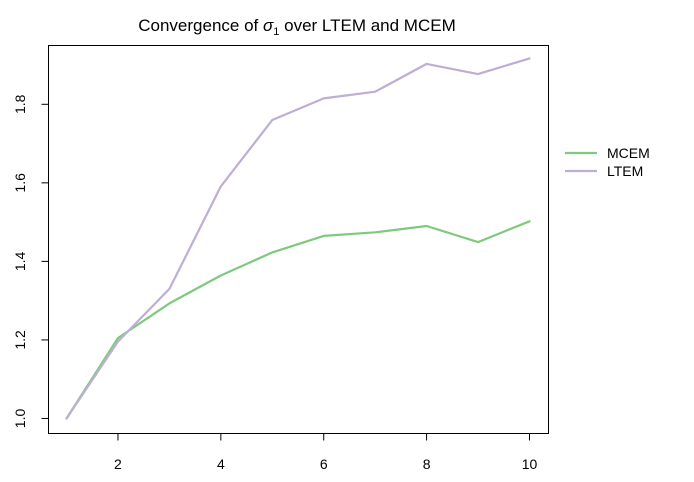 The height and width of the screenshot is (482, 694). Describe the element at coordinates (20, 340) in the screenshot. I see `y-tick-label: 1.2` at that location.